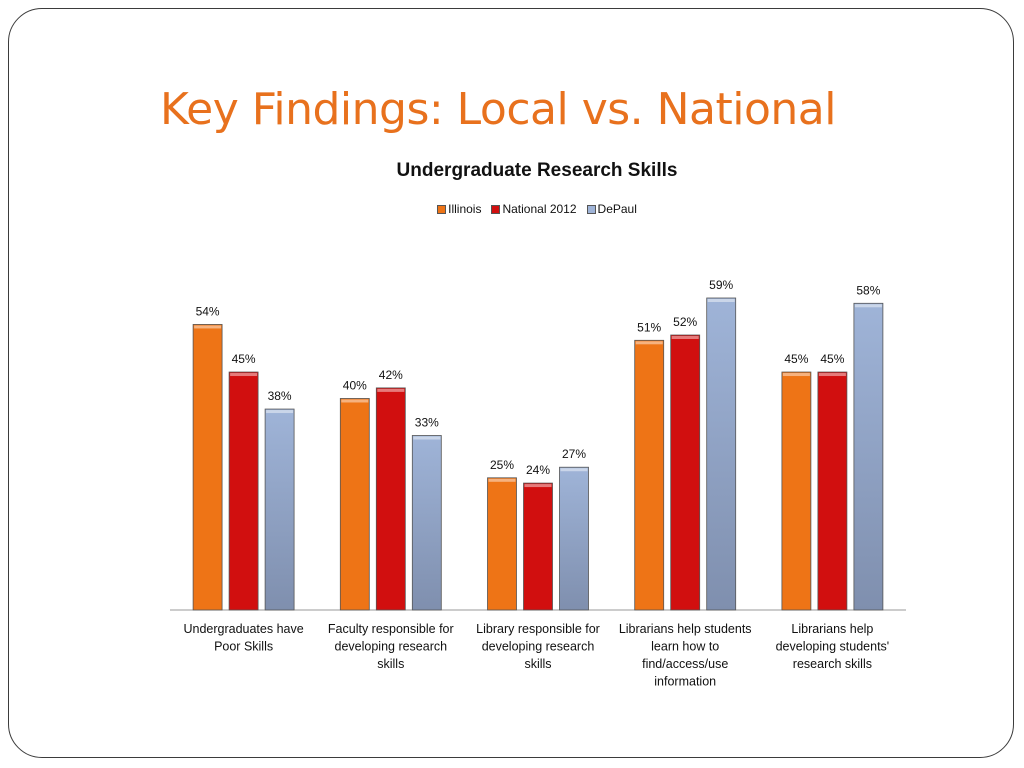 The image size is (1024, 768). I want to click on legend-label-illinois: Illinois, so click(465, 209).